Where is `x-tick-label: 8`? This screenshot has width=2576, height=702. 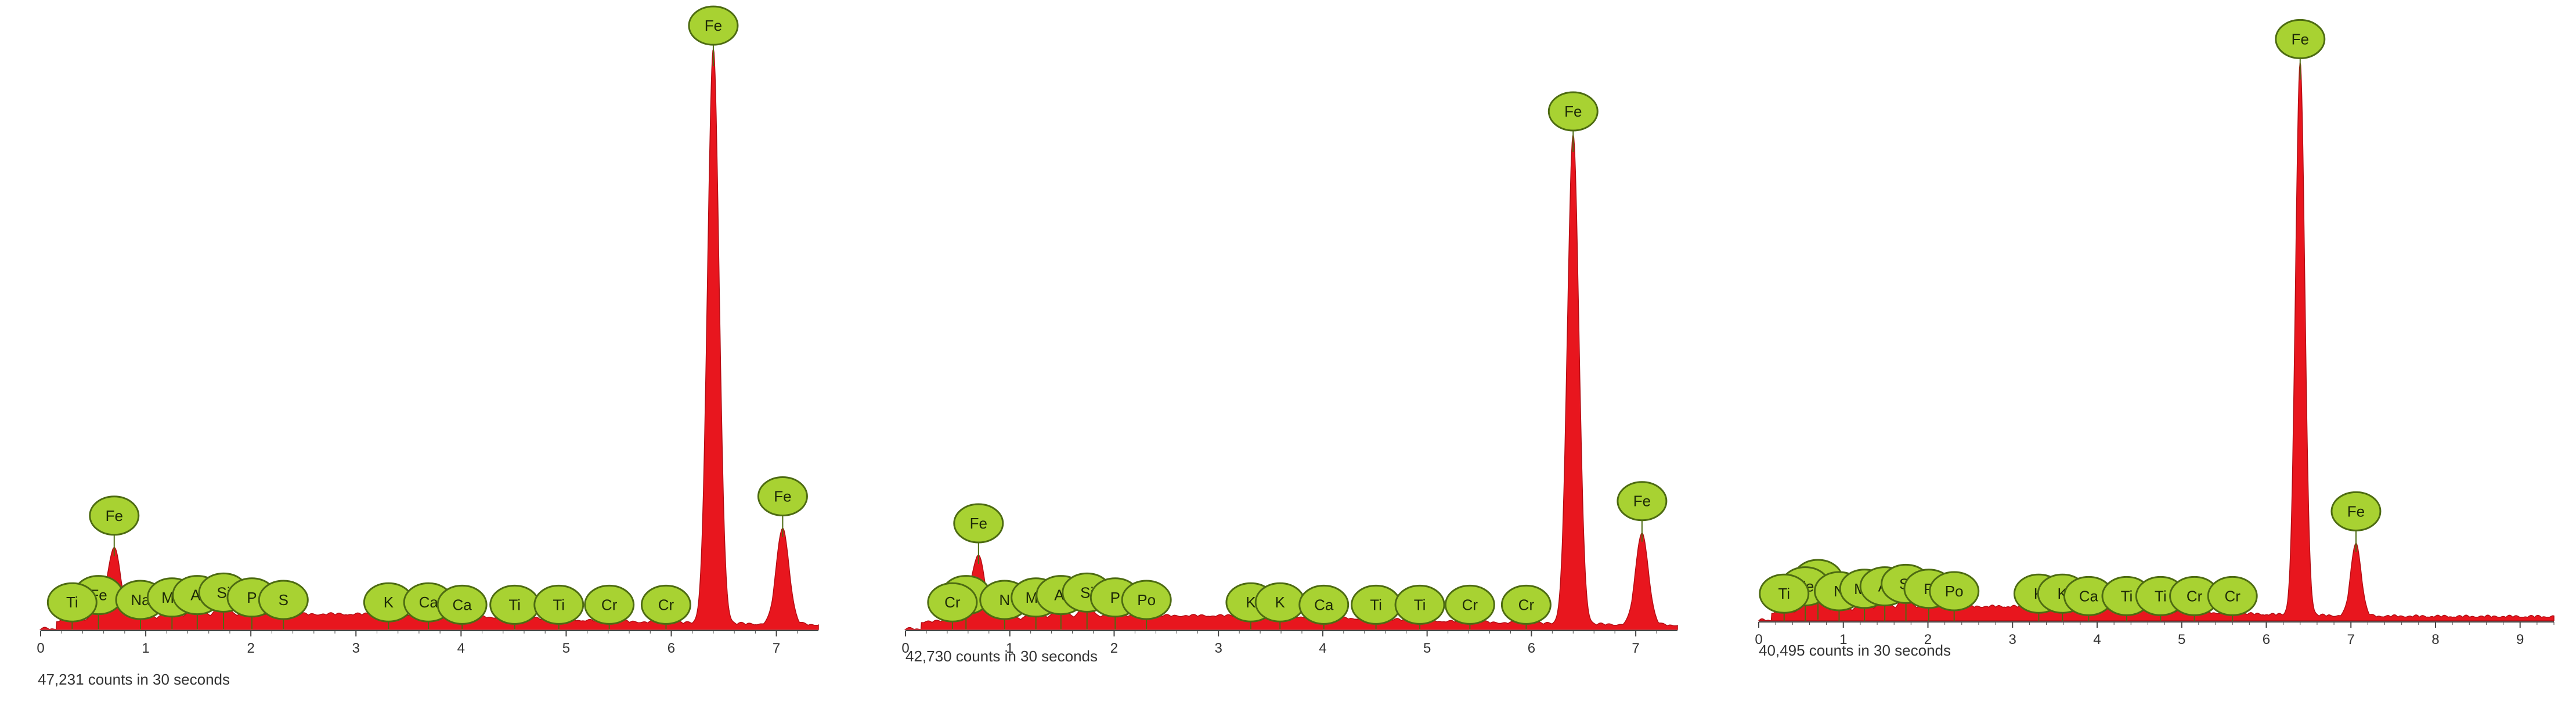
x-tick-label: 8 is located at coordinates (2435, 639).